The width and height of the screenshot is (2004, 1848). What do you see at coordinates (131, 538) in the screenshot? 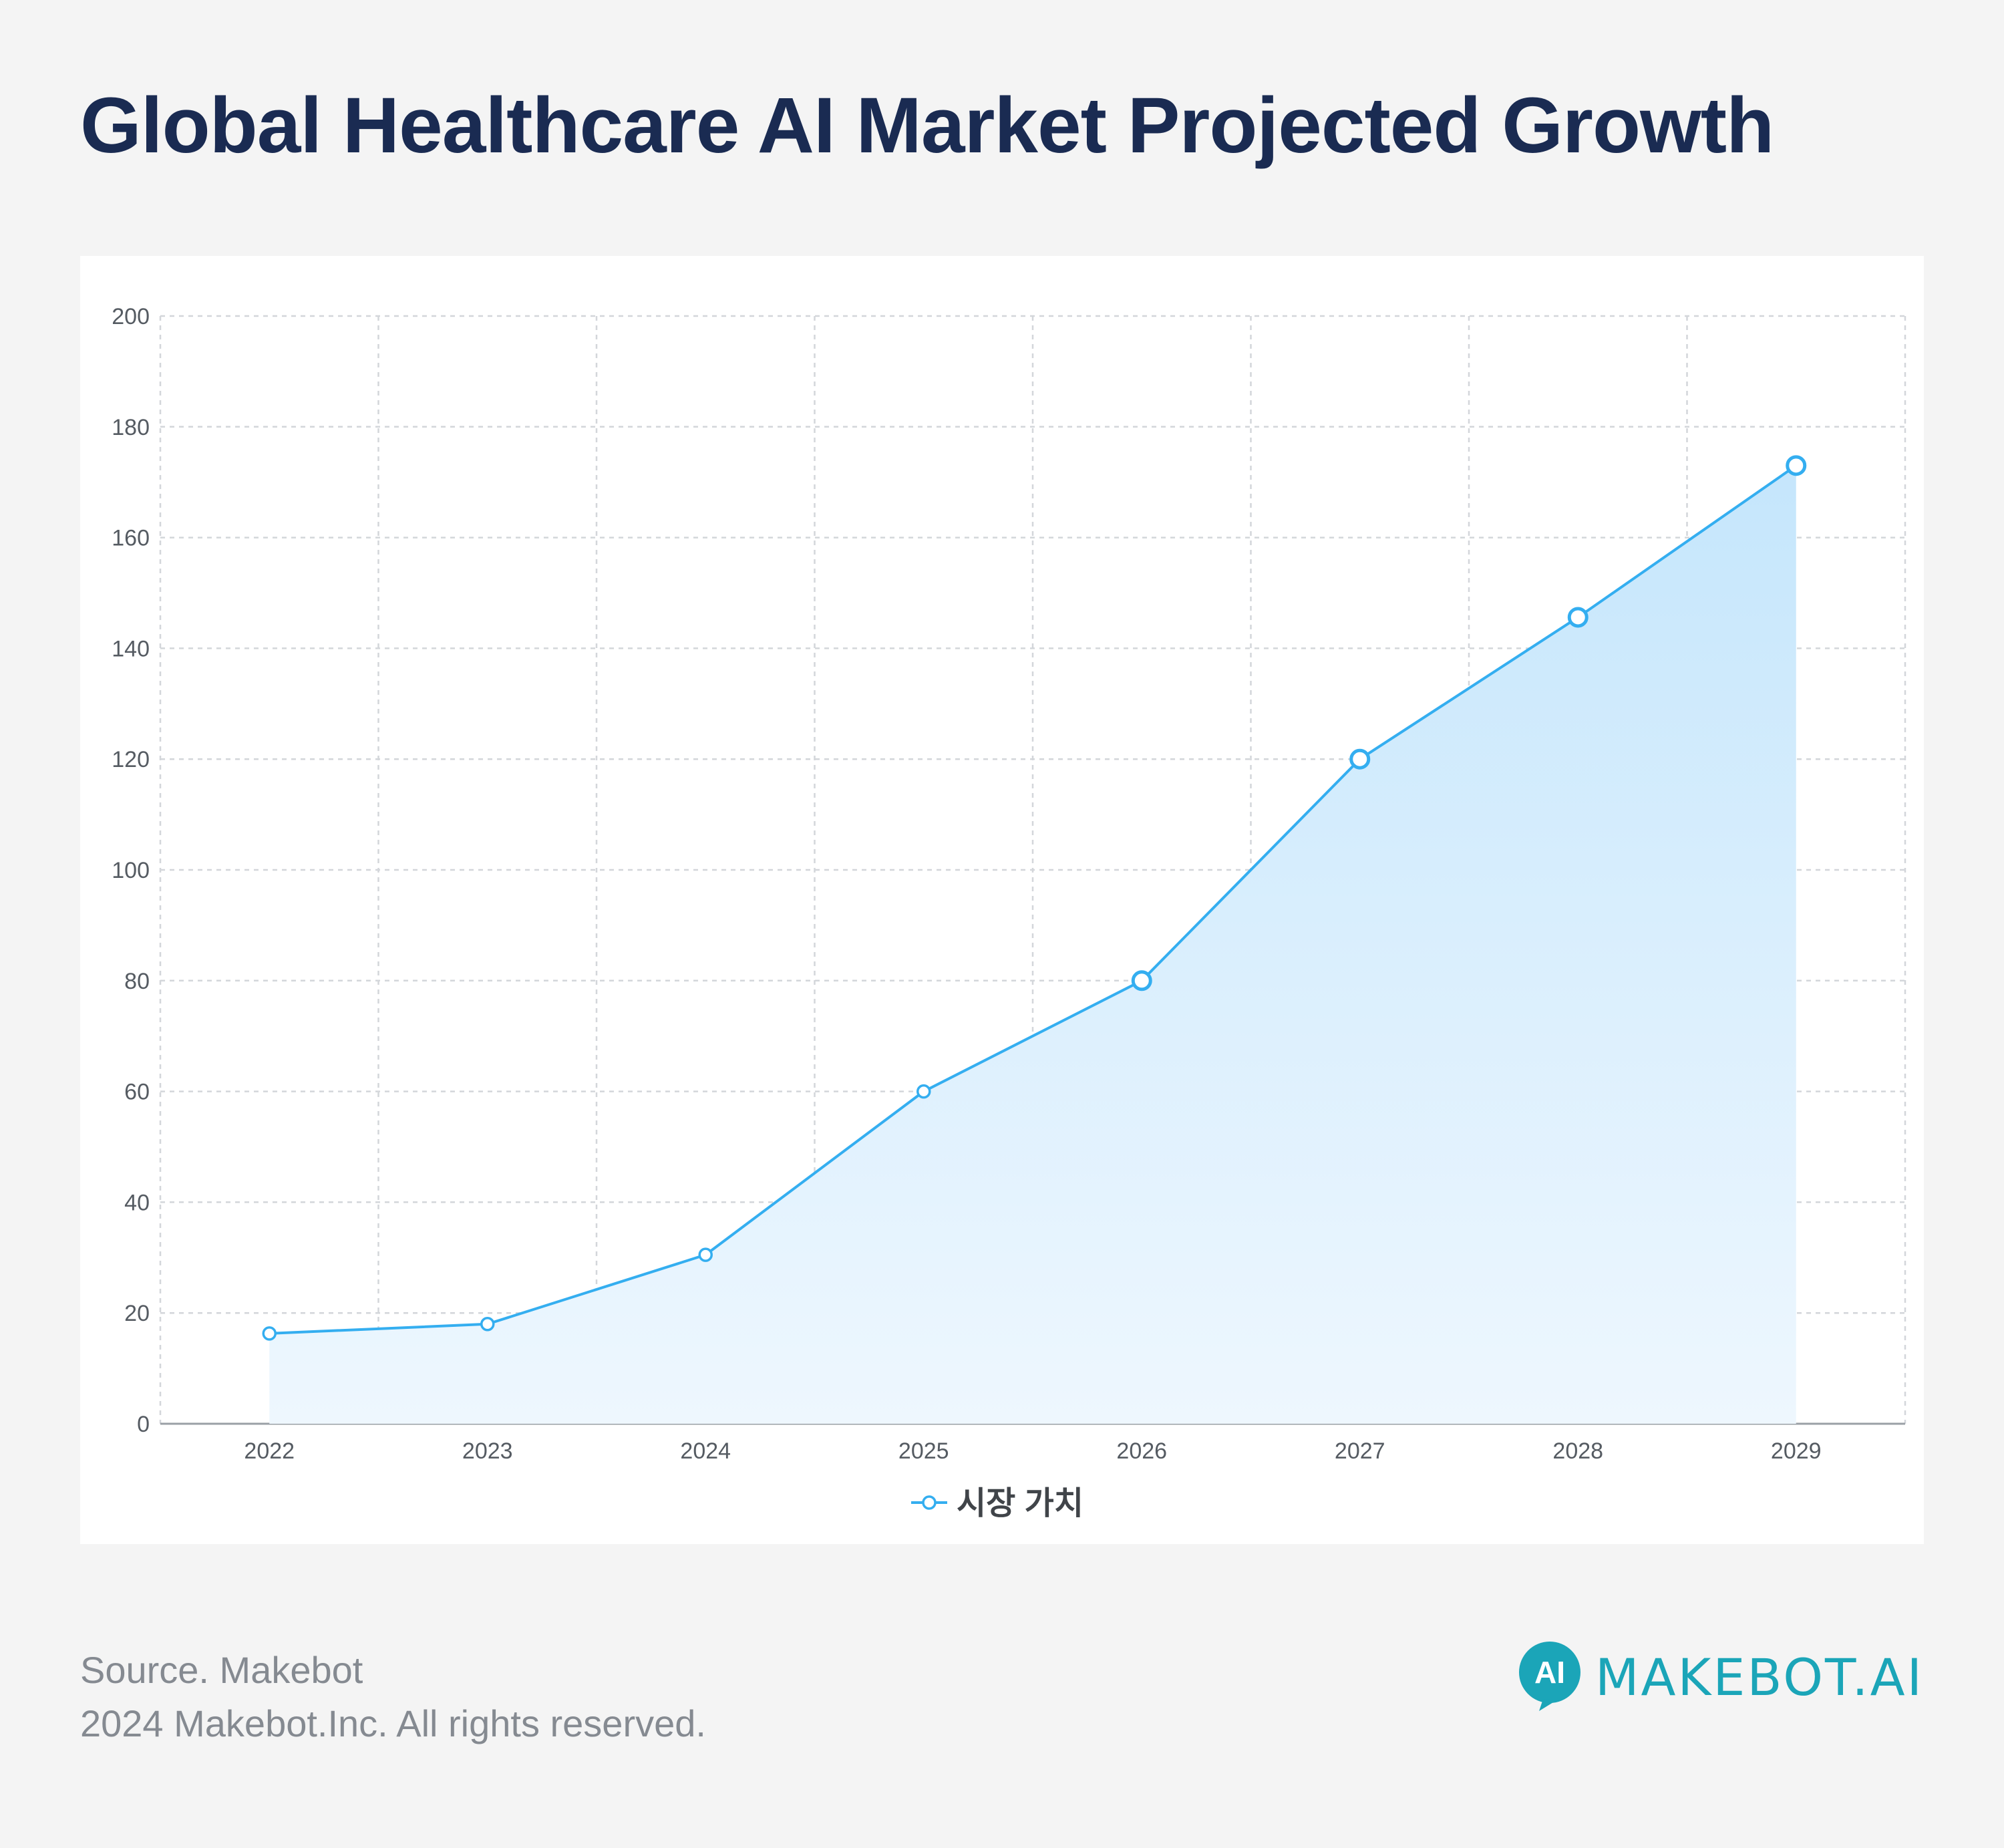
I see `y-tick-label: 160` at bounding box center [131, 538].